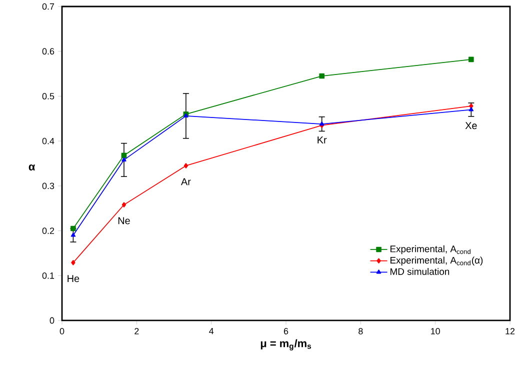 Image resolution: width=521 pixels, height=372 pixels. I want to click on y-tick-label: 0.2, so click(48, 230).